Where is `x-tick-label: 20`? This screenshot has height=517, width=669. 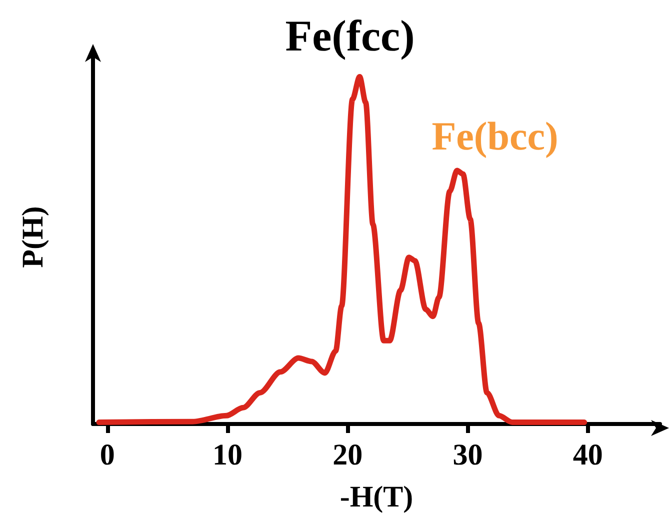
x-tick-label: 20 is located at coordinates (347, 455).